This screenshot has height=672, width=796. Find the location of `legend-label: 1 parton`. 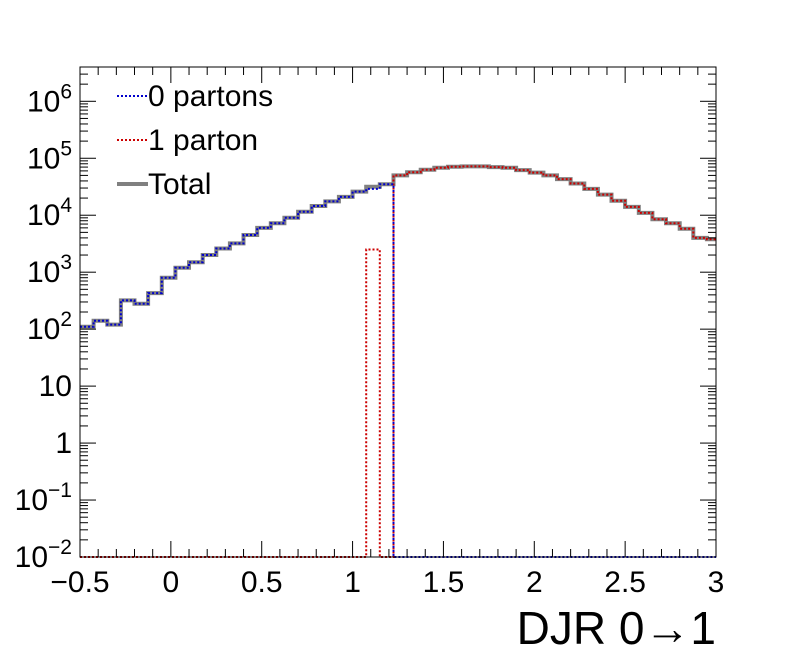

legend-label: 1 parton is located at coordinates (203, 140).